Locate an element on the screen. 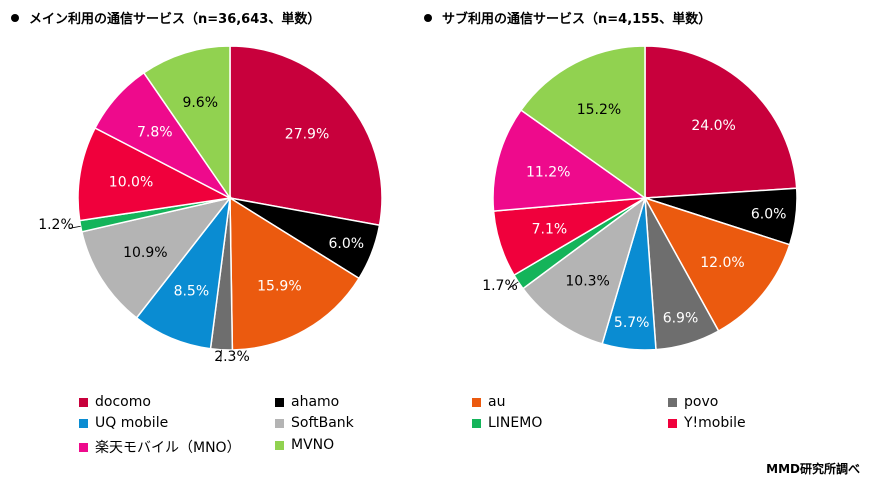  pie-0-label-docomo: 27.9% is located at coordinates (307, 135).